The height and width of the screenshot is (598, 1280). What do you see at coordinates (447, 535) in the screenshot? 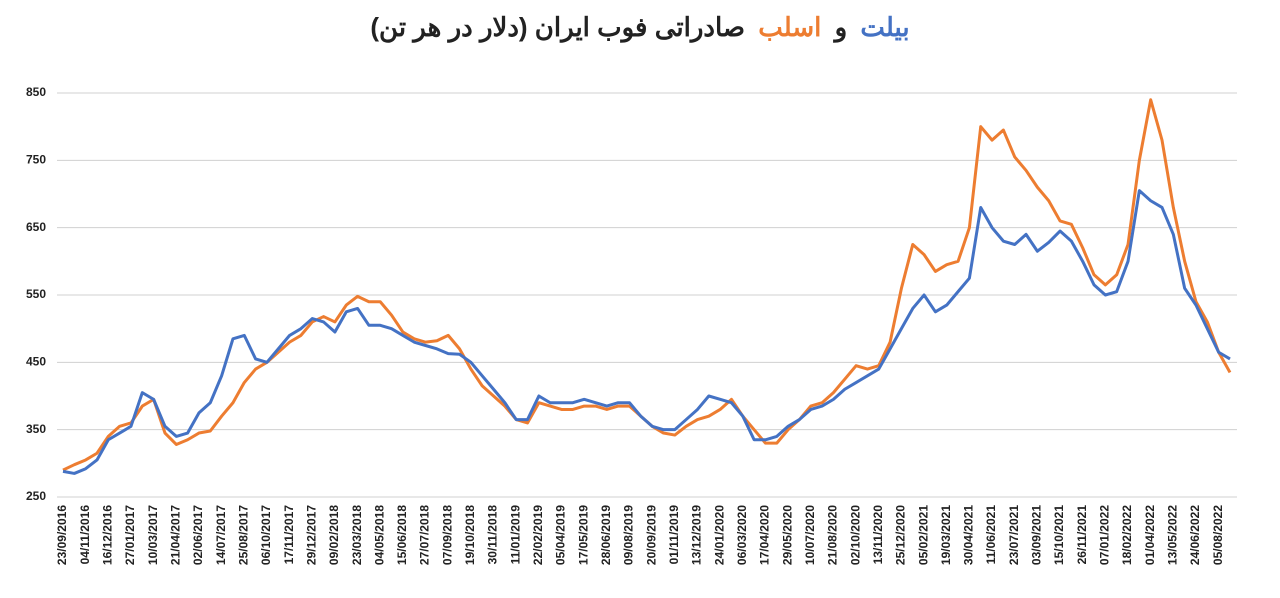
I see `x-tick-label: 07/09/2018` at bounding box center [447, 535].